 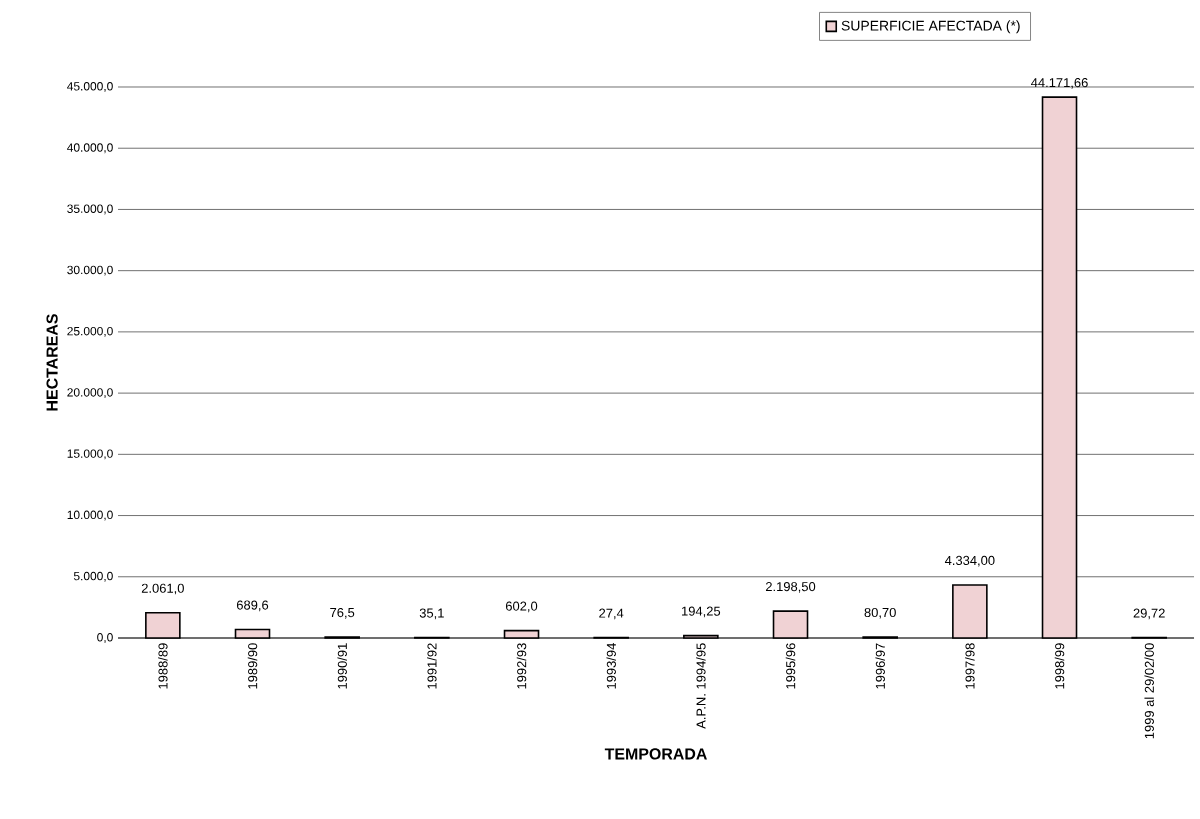 What do you see at coordinates (90, 87) in the screenshot?
I see `y-tick-label: 45.000,0` at bounding box center [90, 87].